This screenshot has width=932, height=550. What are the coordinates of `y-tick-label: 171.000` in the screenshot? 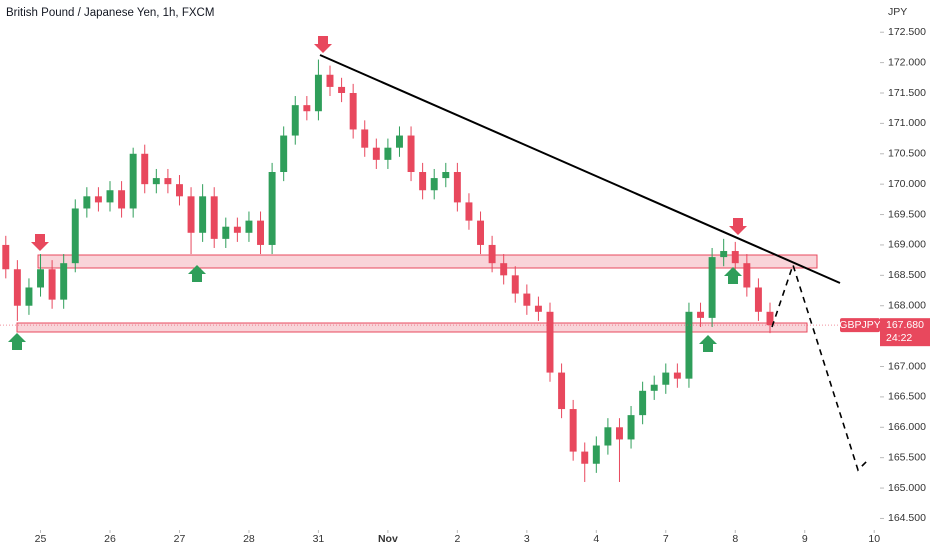 It's located at (907, 123).